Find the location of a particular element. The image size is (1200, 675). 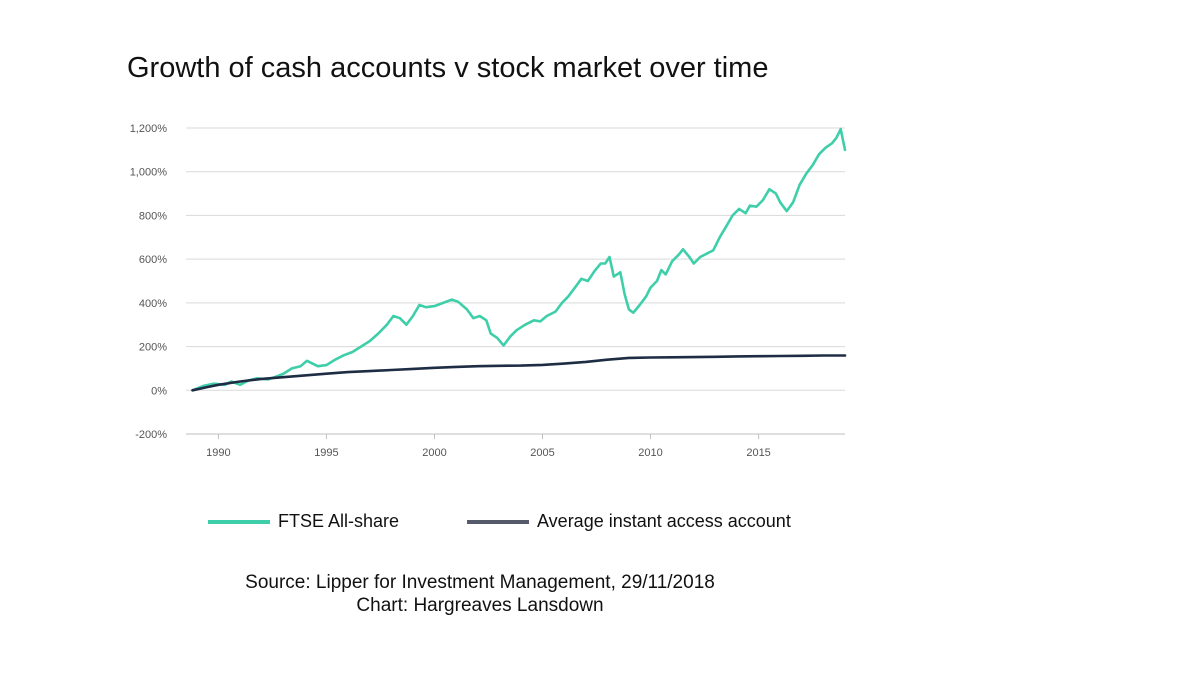

y-tick-label-7: 1,200% is located at coordinates (149, 129).